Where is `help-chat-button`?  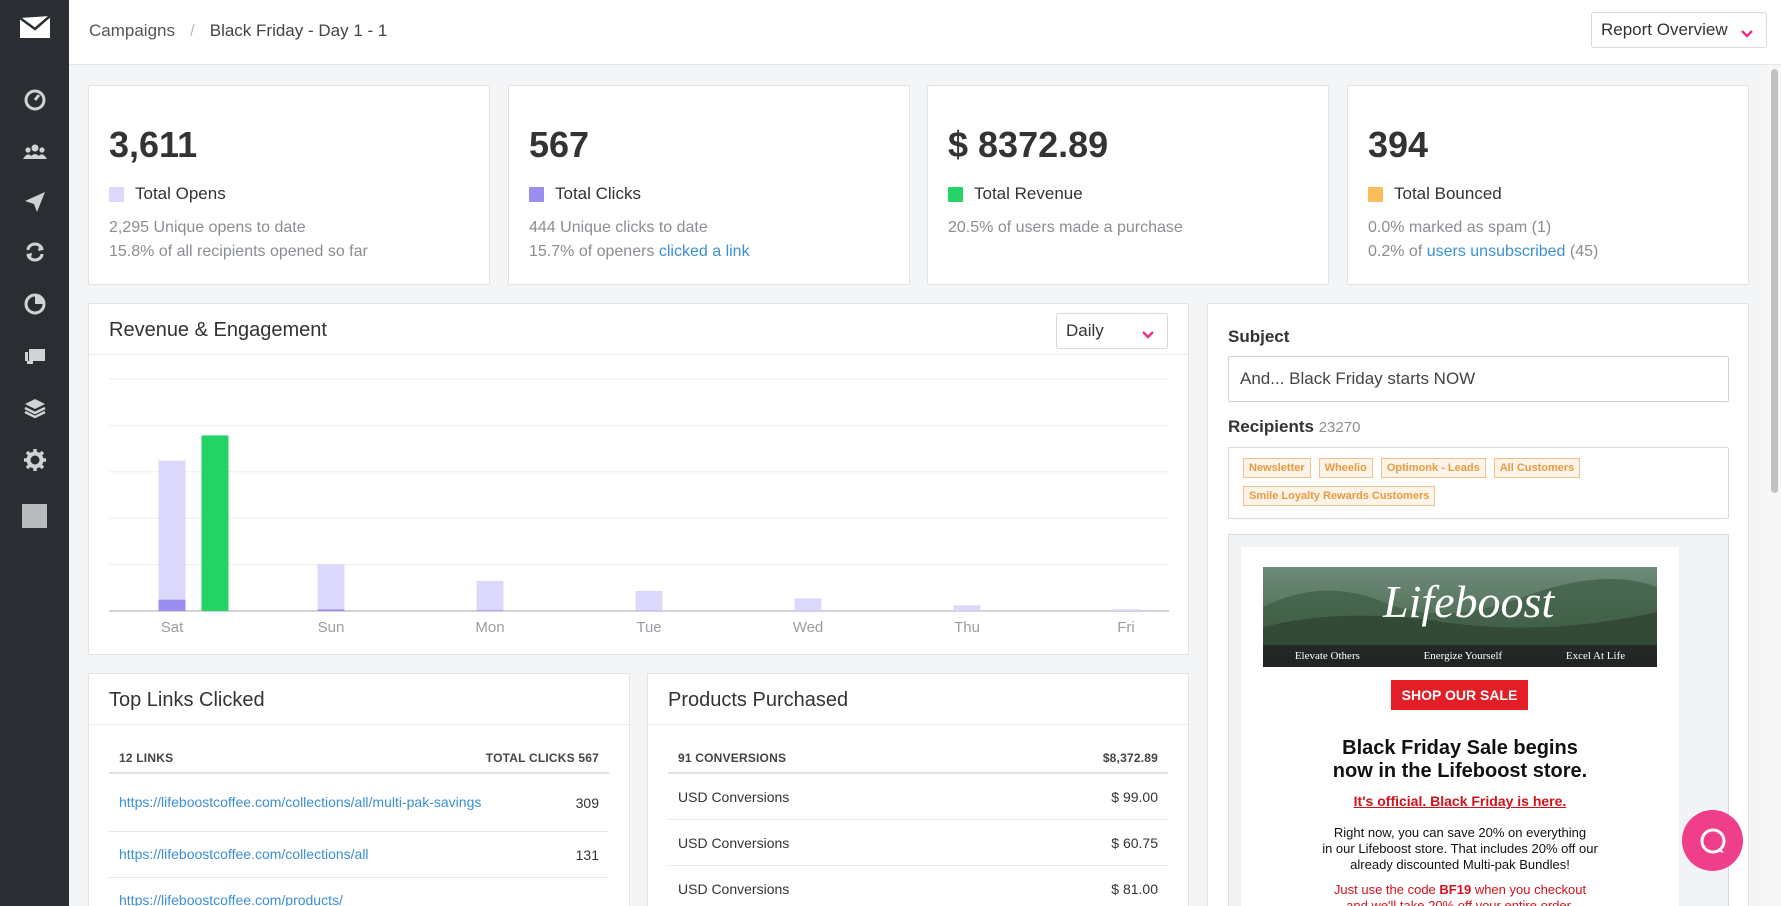
help-chat-button is located at coordinates (1712, 840).